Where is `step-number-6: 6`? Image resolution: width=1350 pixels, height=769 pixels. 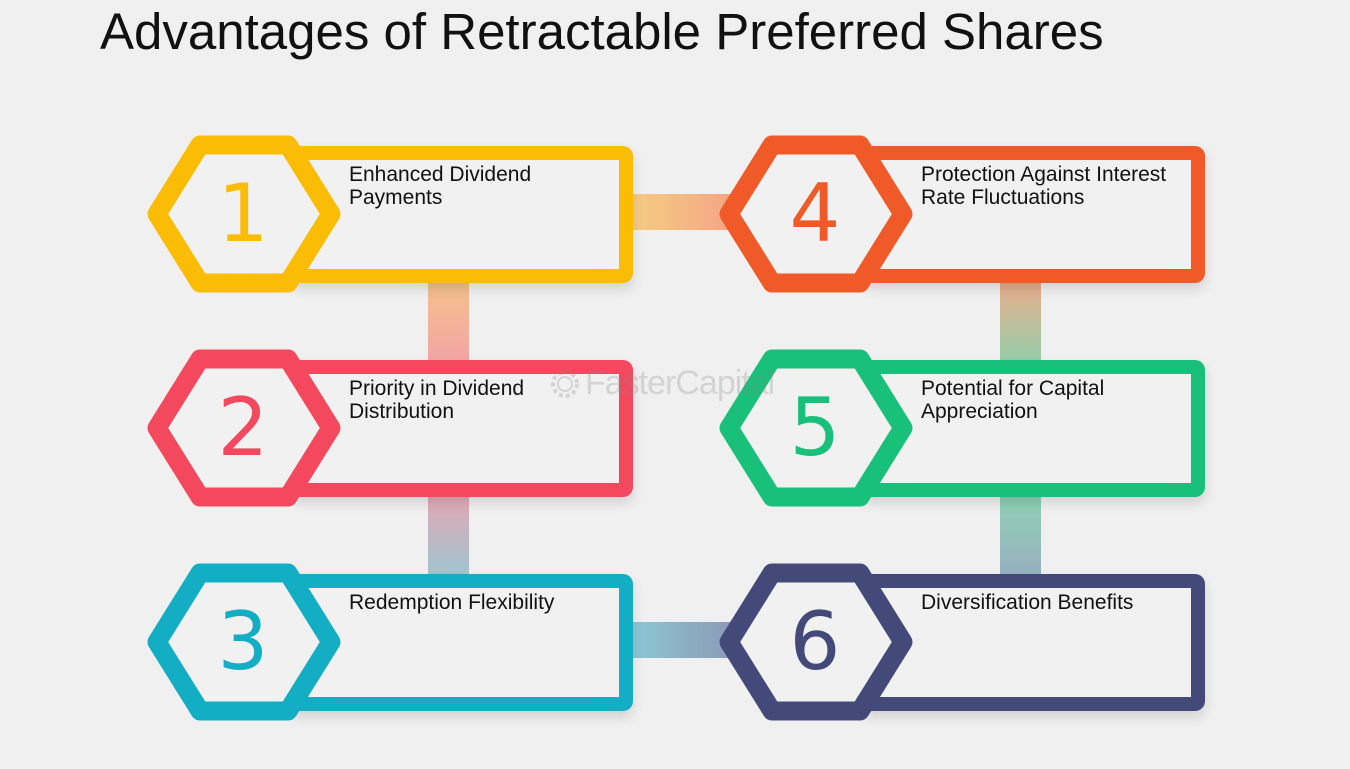 step-number-6: 6 is located at coordinates (815, 641).